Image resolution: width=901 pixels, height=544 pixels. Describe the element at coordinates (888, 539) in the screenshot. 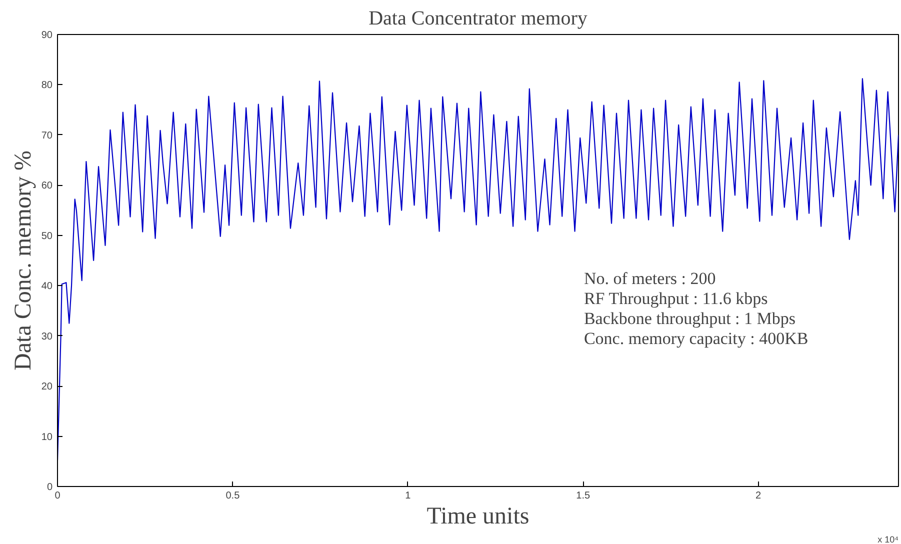

I see `text: x 10⁴` at that location.